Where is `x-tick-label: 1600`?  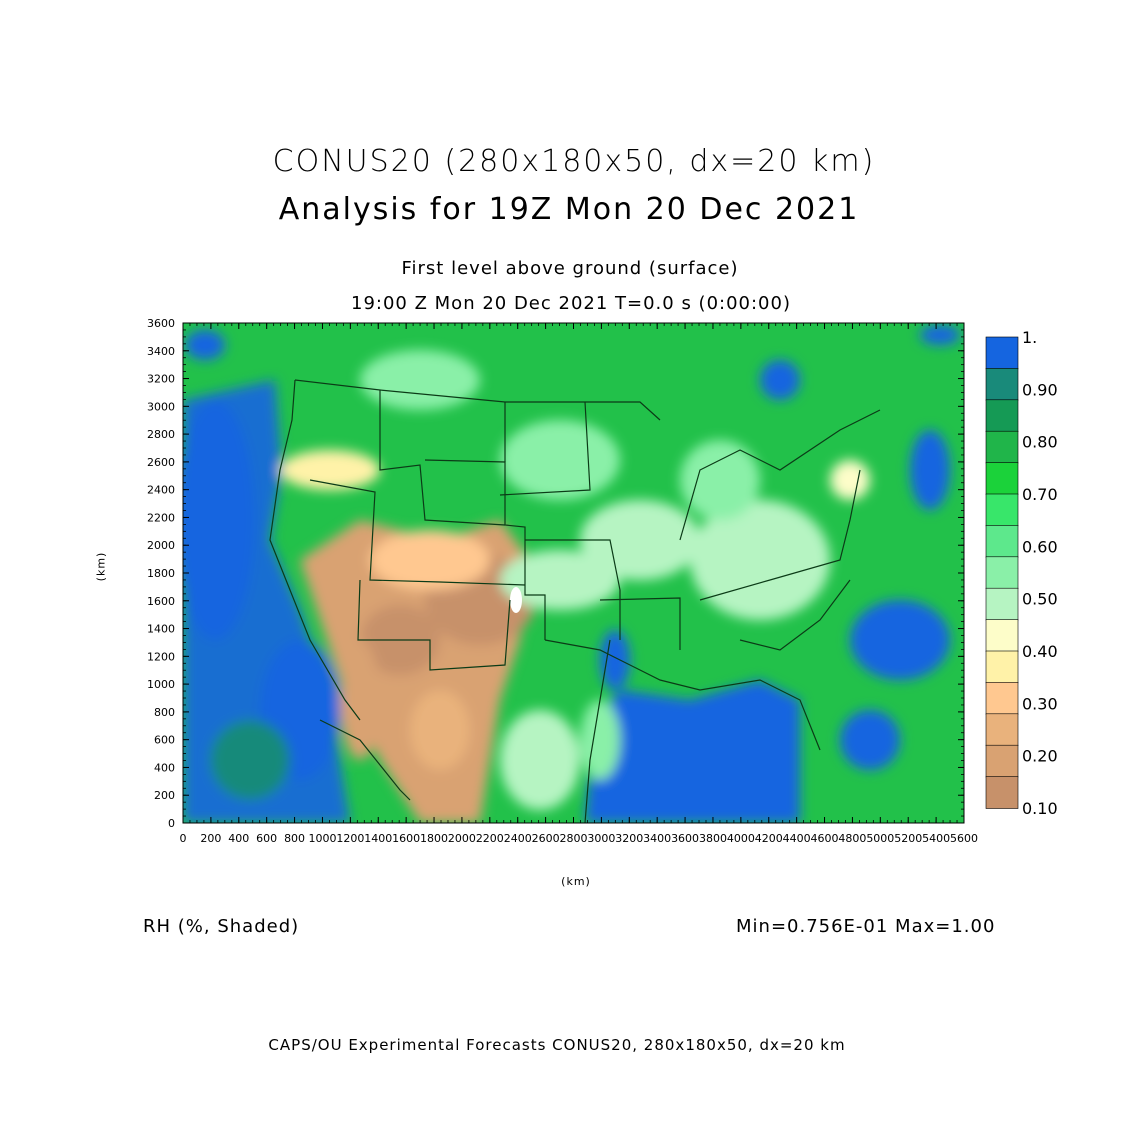
x-tick-label: 1600 is located at coordinates (406, 838).